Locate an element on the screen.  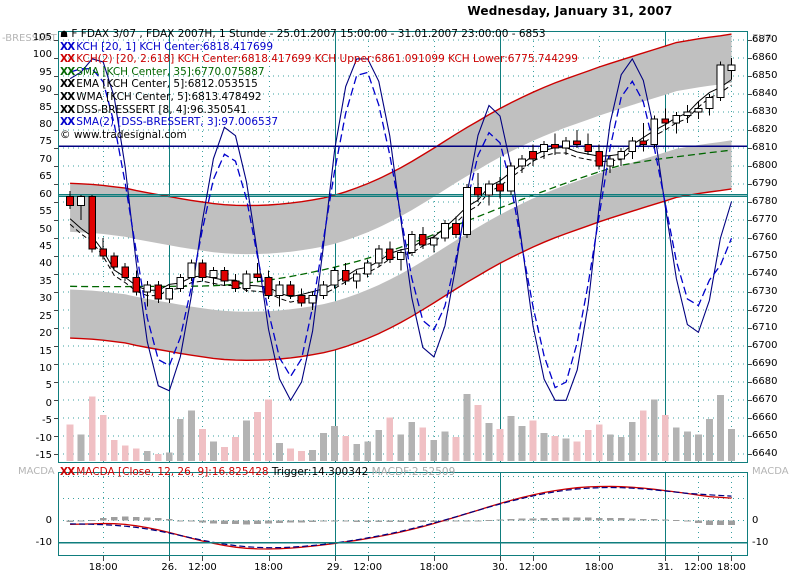
price-tick-label: 6780 is located at coordinates (765, 201).